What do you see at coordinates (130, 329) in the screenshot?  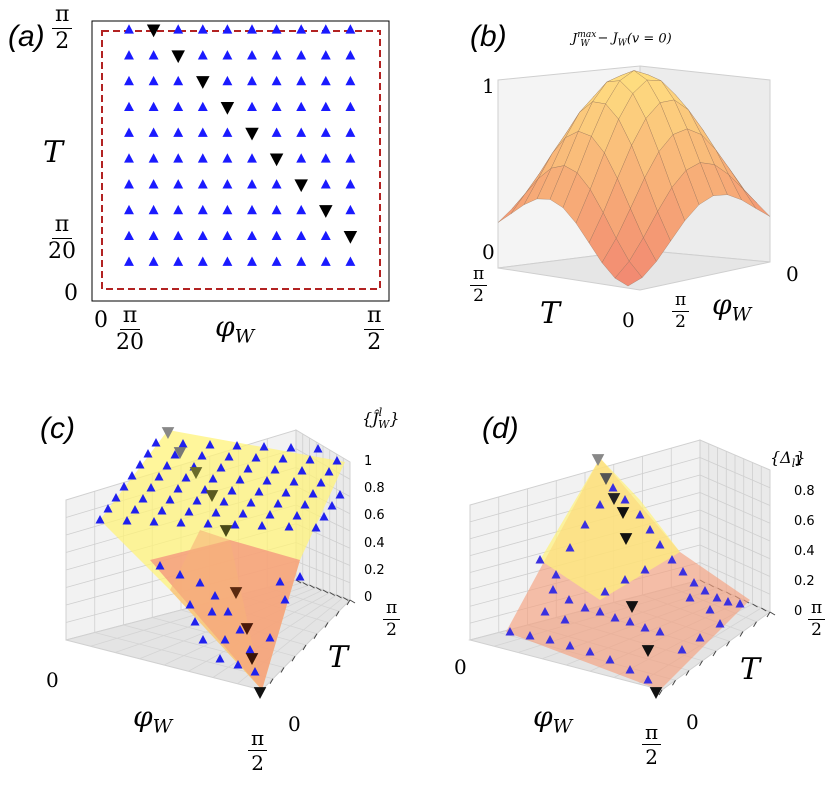 I see `panel-a-xtick-pi20: π 20` at bounding box center [130, 329].